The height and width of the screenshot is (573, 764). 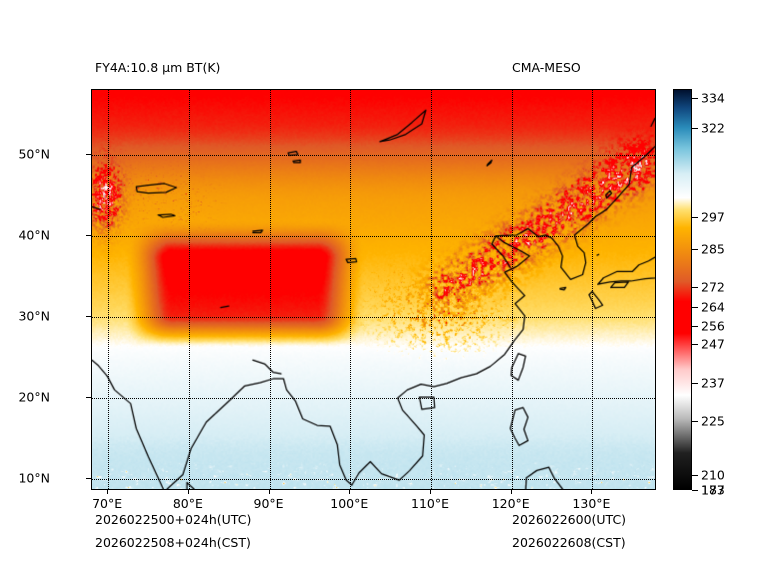 What do you see at coordinates (34, 397) in the screenshot?
I see `y-tick-label-20: 20°N` at bounding box center [34, 397].